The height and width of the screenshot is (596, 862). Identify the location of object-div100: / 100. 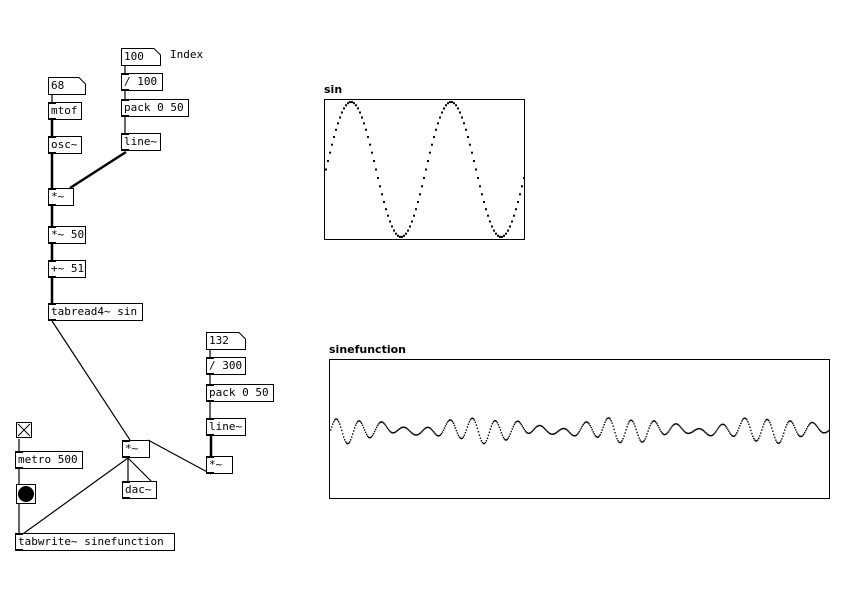
(142, 82).